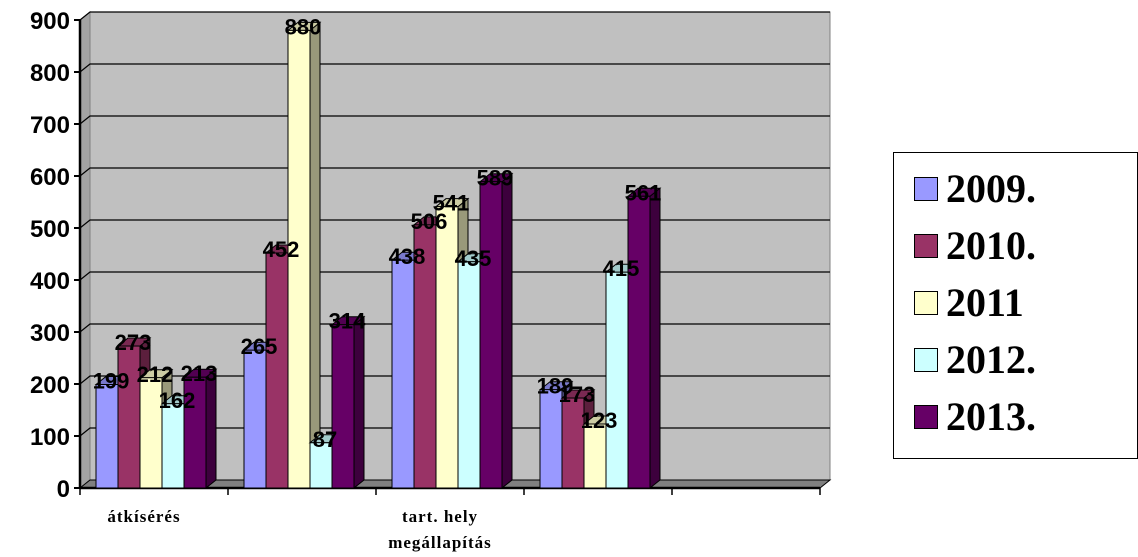  I want to click on data-label: 189, so click(555, 386).